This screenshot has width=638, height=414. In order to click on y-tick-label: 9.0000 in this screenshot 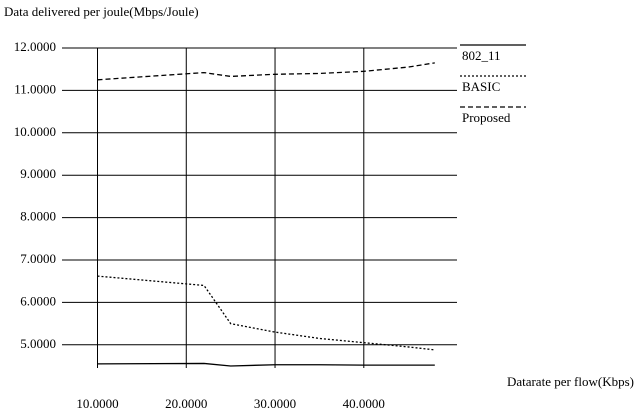, I will do `click(38, 173)`.